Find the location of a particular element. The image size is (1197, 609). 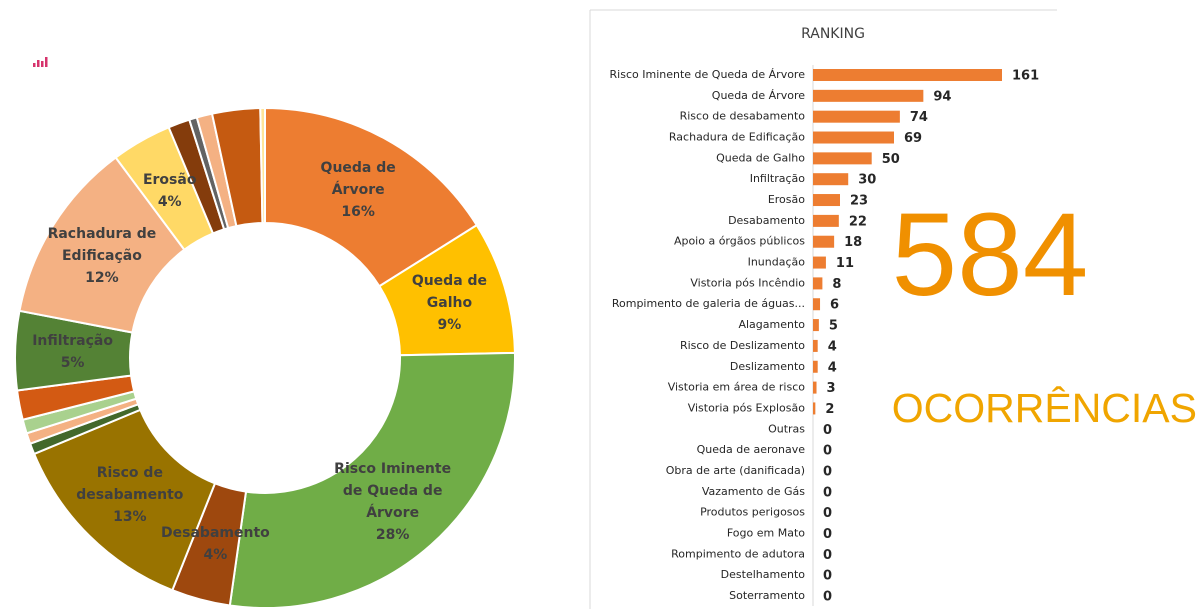

bar-value: 94 is located at coordinates (942, 96).